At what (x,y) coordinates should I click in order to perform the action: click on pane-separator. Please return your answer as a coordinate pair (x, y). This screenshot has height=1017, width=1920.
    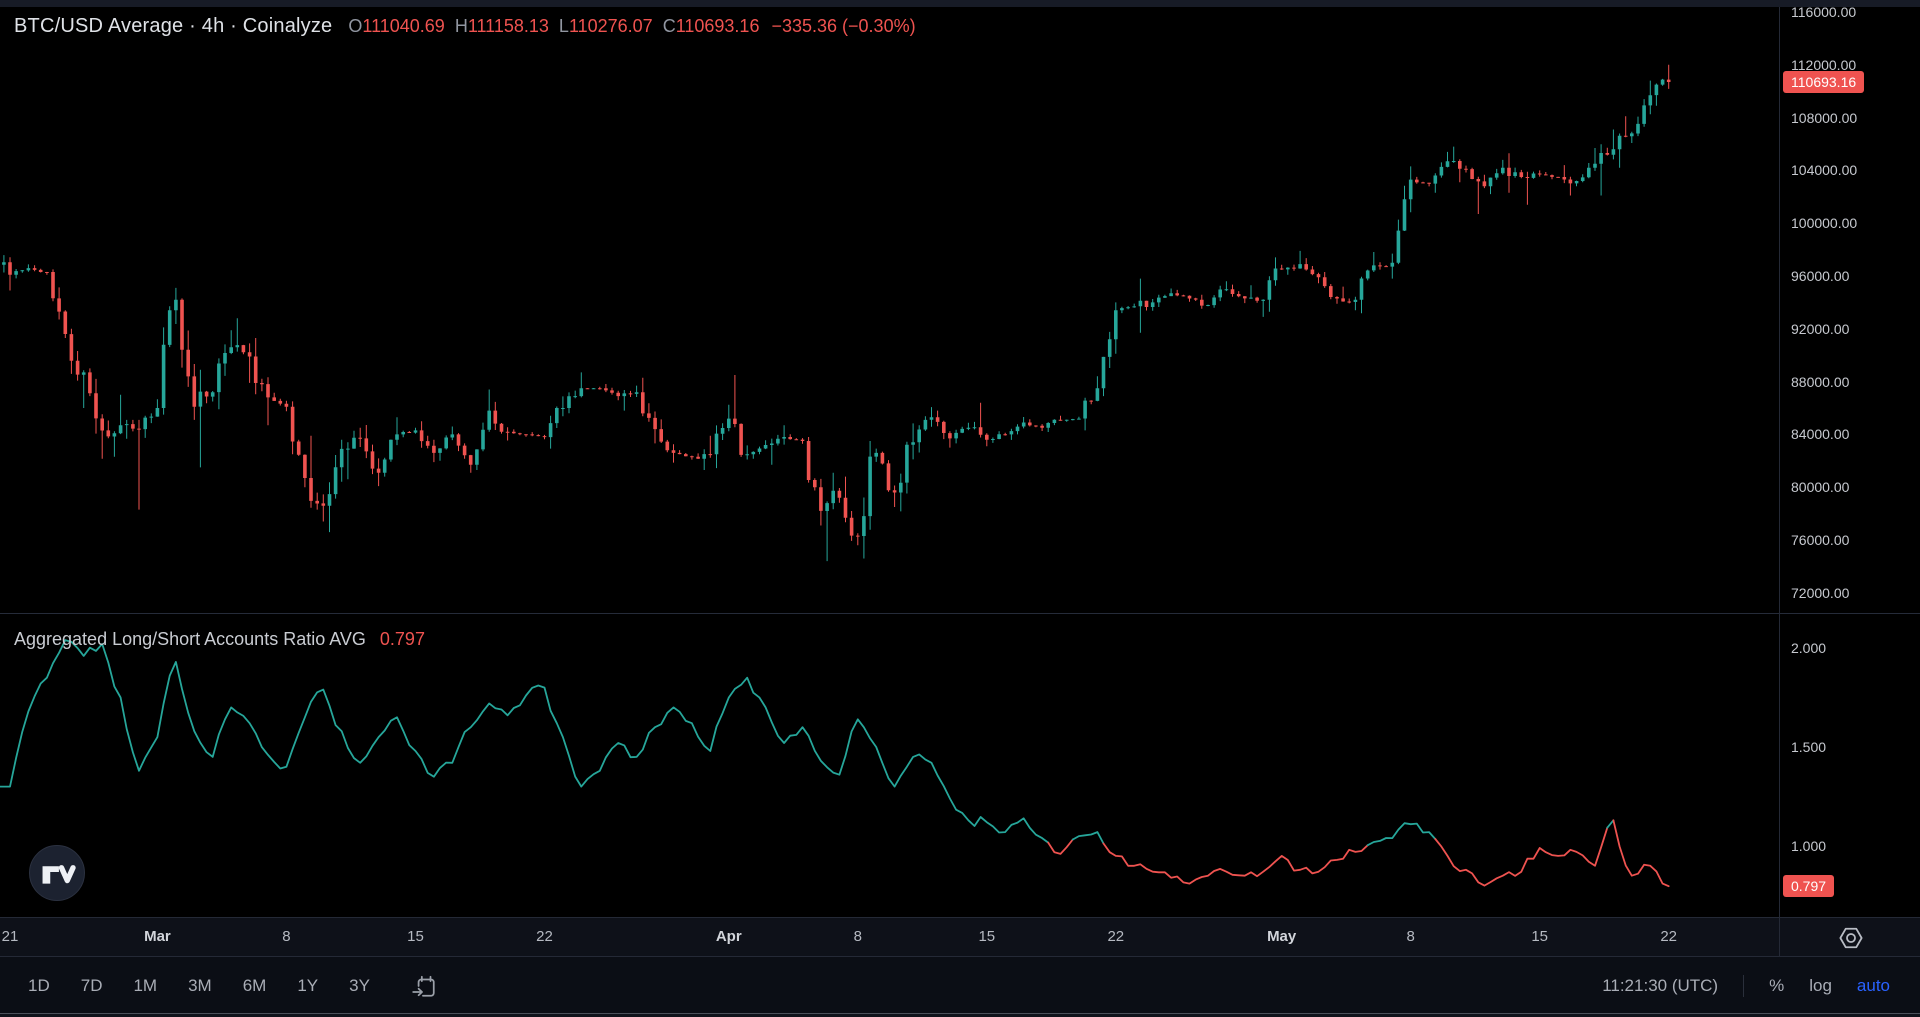
    Looking at the image, I should click on (960, 613).